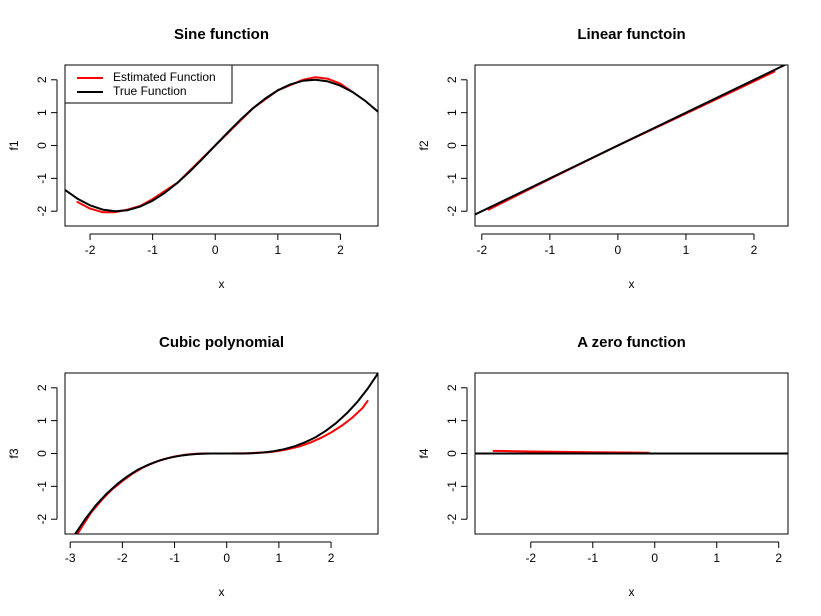 The height and width of the screenshot is (616, 821). I want to click on y-axis-label: f3, so click(14, 453).